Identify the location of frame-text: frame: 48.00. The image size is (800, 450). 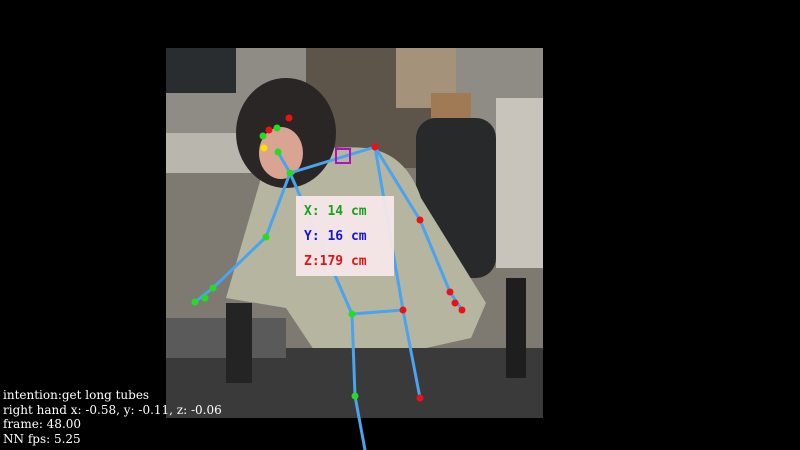
(42, 424).